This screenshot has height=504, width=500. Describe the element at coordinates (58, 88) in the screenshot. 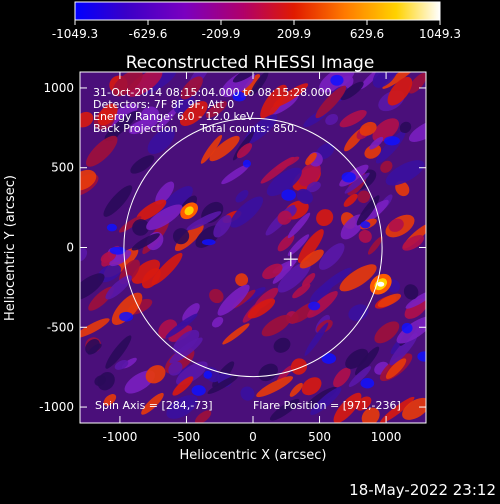

I see `y-tick-label: 1000` at that location.